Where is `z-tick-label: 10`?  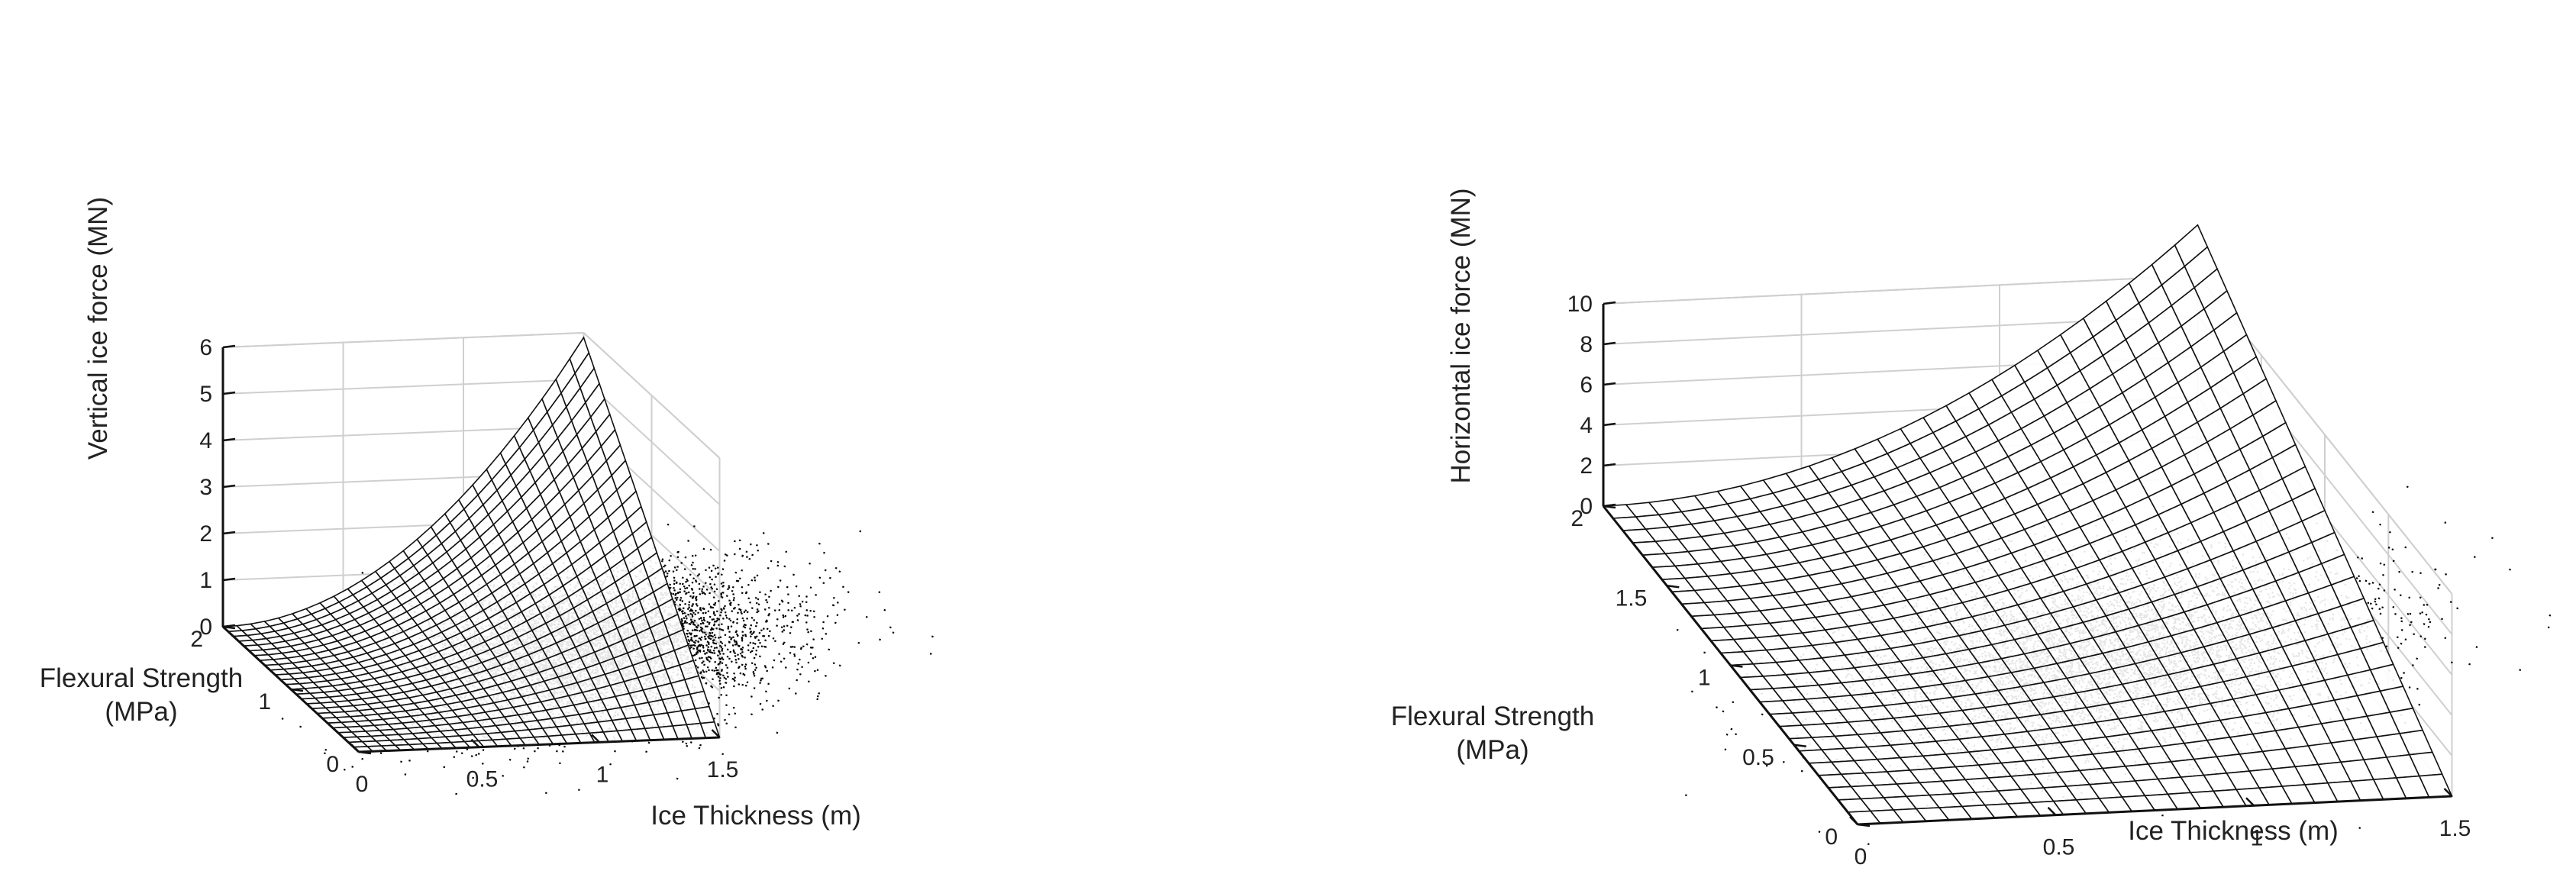 z-tick-label: 10 is located at coordinates (1580, 304).